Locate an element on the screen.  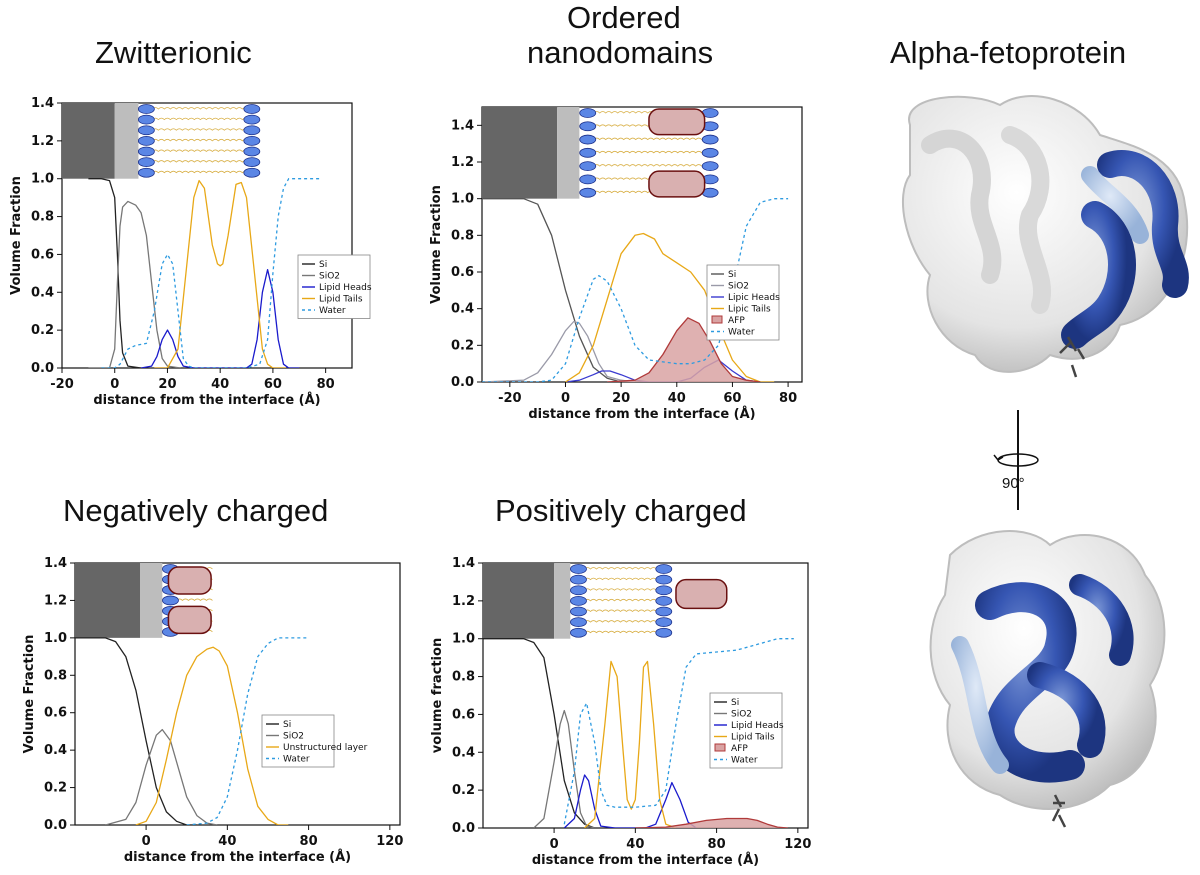
series-line-si is located at coordinates (115, 273).